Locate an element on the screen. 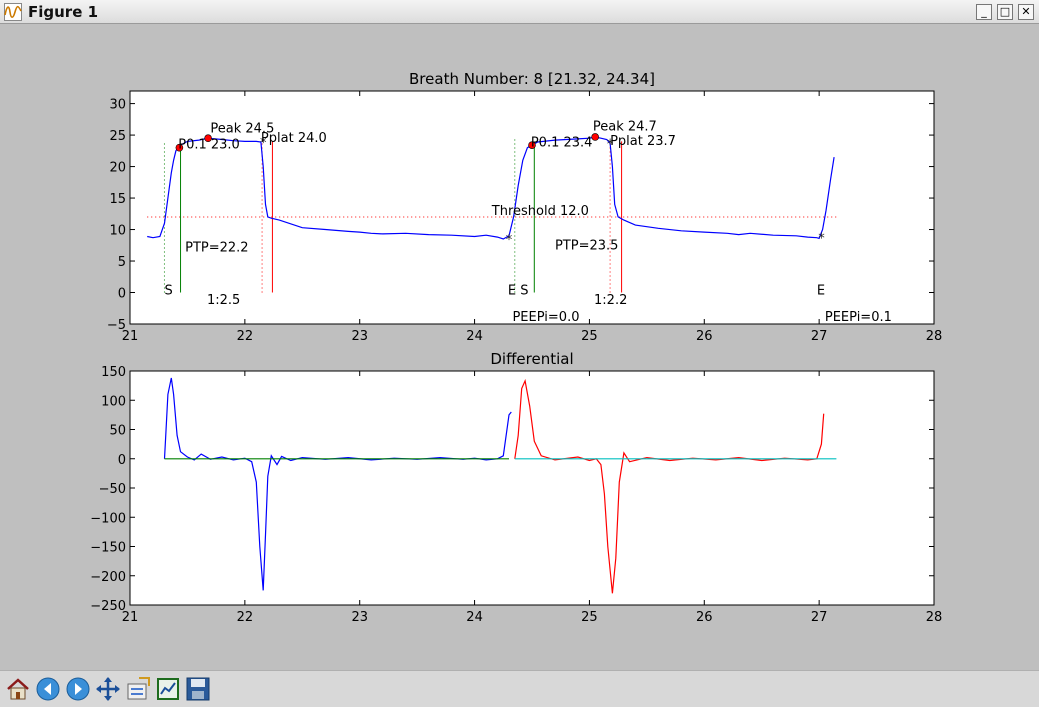 The width and height of the screenshot is (1039, 707). annotation-label: E is located at coordinates (821, 290).